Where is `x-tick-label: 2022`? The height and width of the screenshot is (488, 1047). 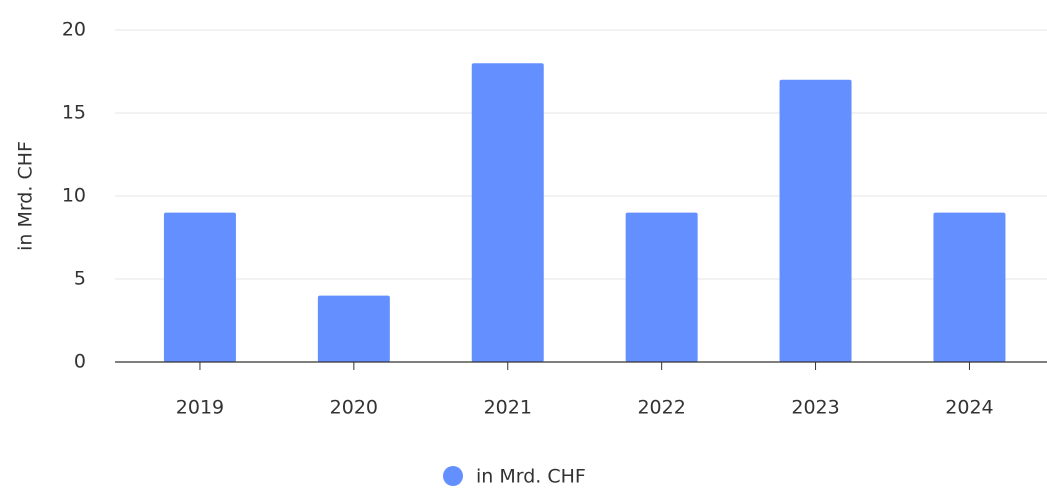
x-tick-label: 2022 is located at coordinates (661, 408).